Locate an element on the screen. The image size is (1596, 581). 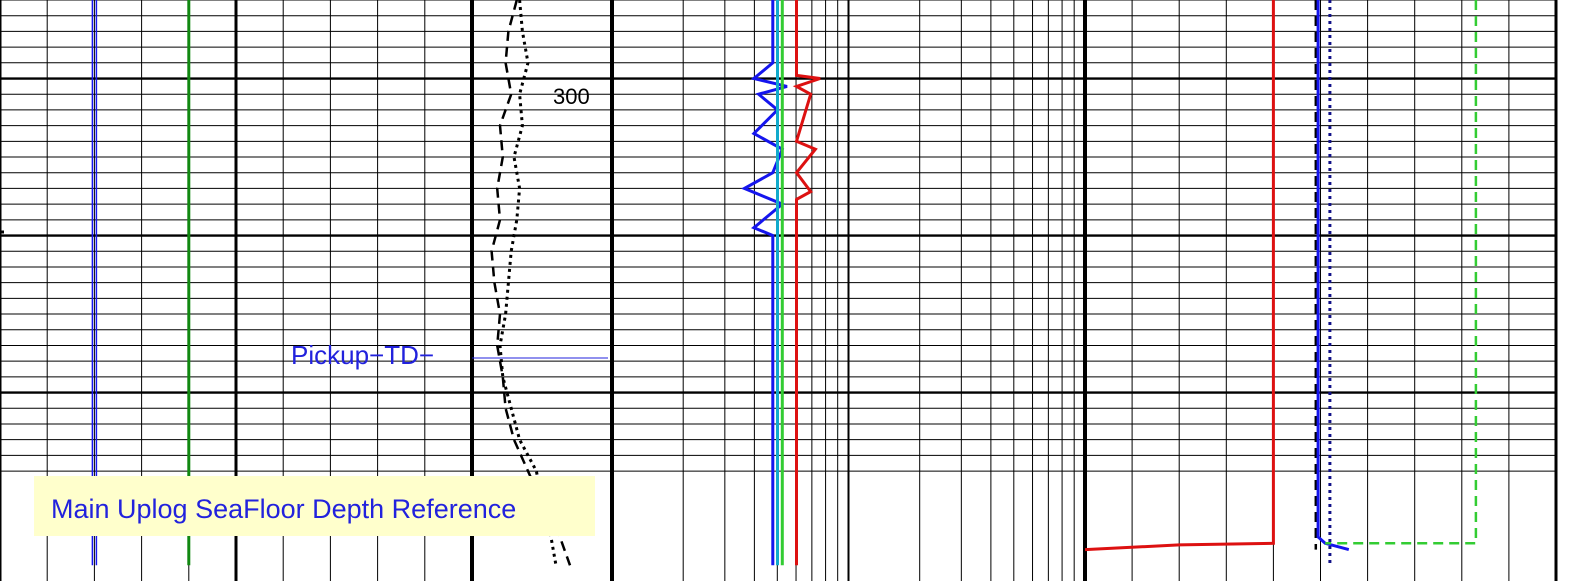
reference-label-box is located at coordinates (314, 506).